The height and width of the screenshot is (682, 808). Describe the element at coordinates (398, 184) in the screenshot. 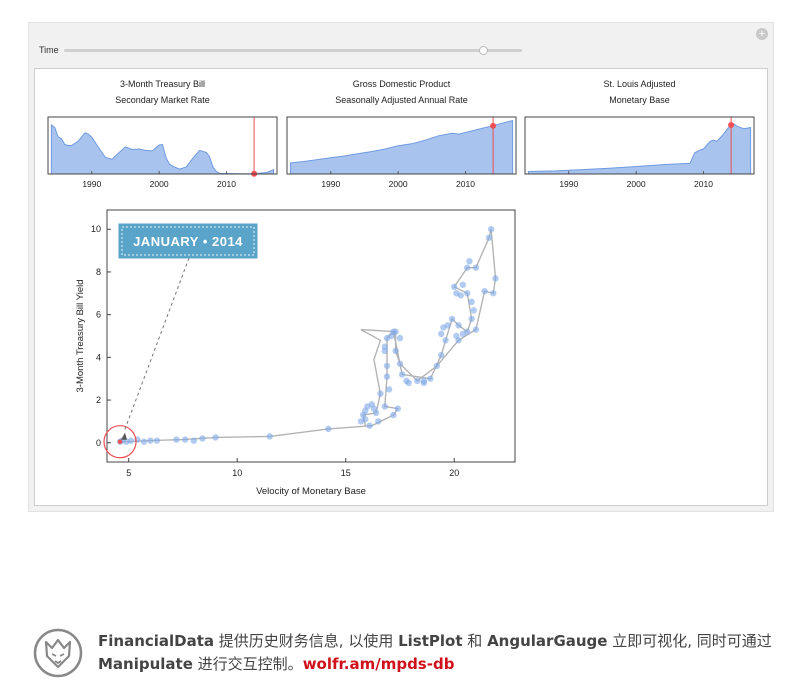

I see `mini-xtick-label: 2000` at that location.